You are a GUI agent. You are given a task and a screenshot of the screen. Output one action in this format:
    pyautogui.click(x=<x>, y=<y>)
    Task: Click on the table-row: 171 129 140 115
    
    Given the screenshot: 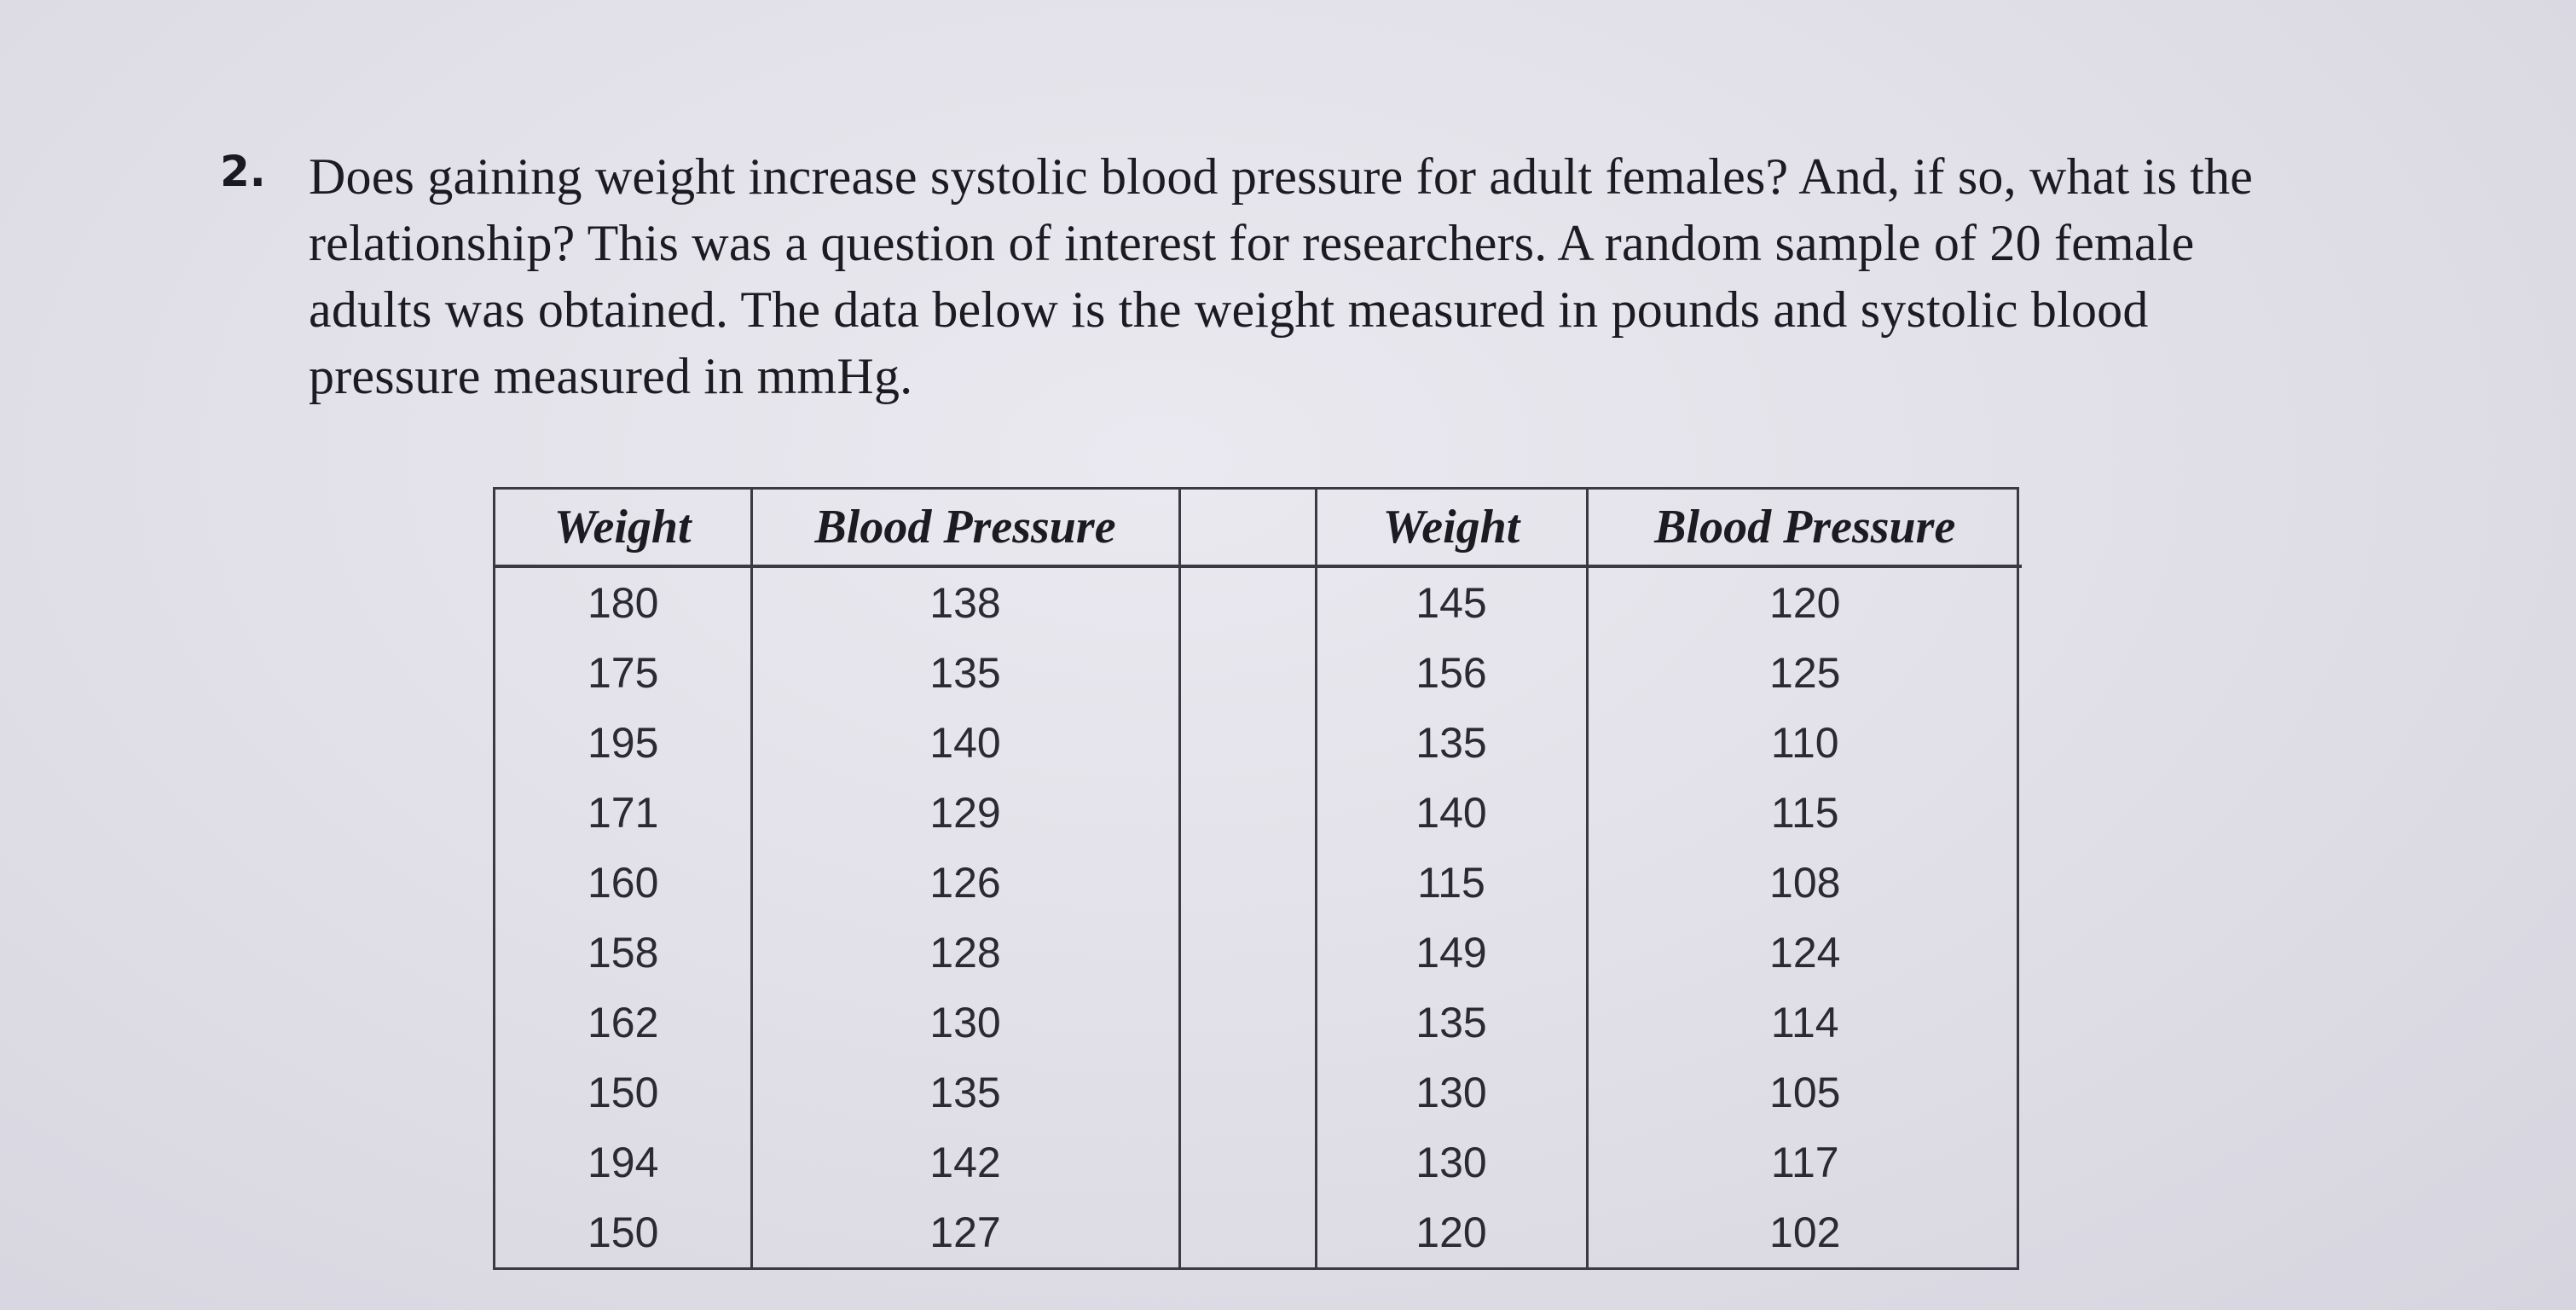 What is the action you would take?
    pyautogui.click(x=1258, y=813)
    